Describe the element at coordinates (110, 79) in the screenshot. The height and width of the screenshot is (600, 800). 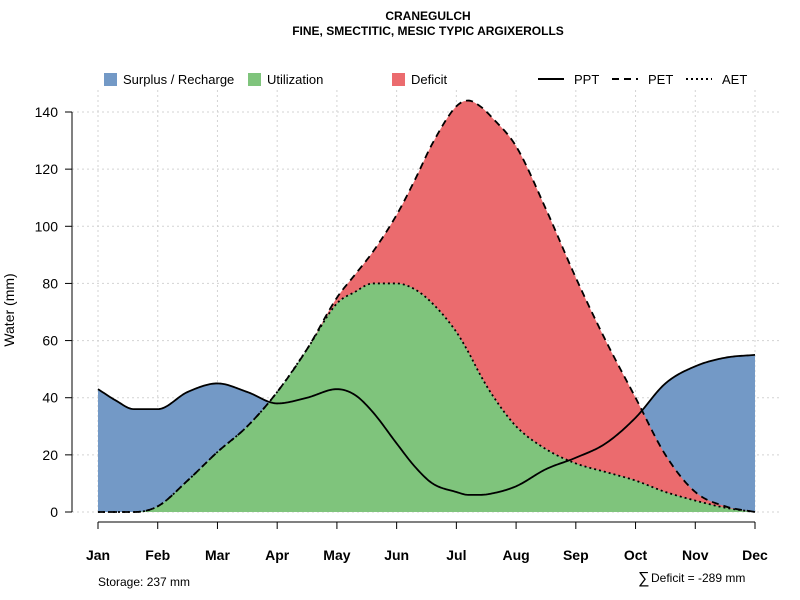
I see `legend-swatch-surplus-recharge` at that location.